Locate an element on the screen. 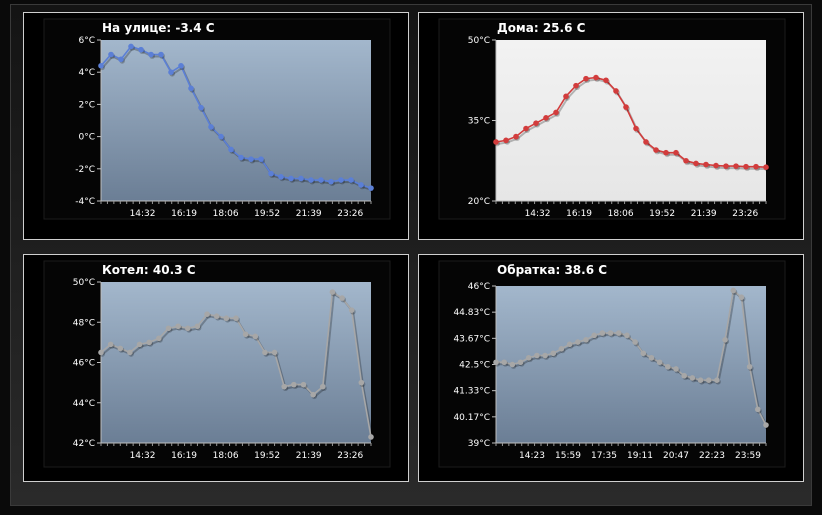 Image resolution: width=822 pixels, height=515 pixels. x-tick-label: 14:23 is located at coordinates (532, 456).